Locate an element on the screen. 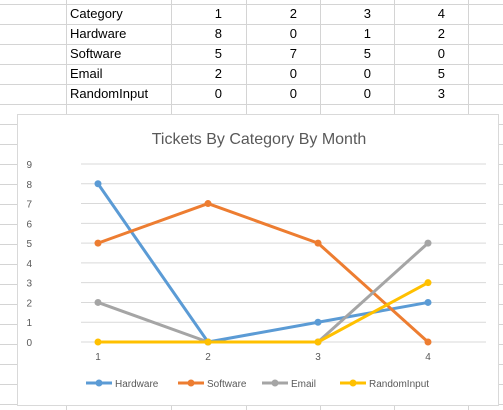  x-tick-label: 2 is located at coordinates (208, 357).